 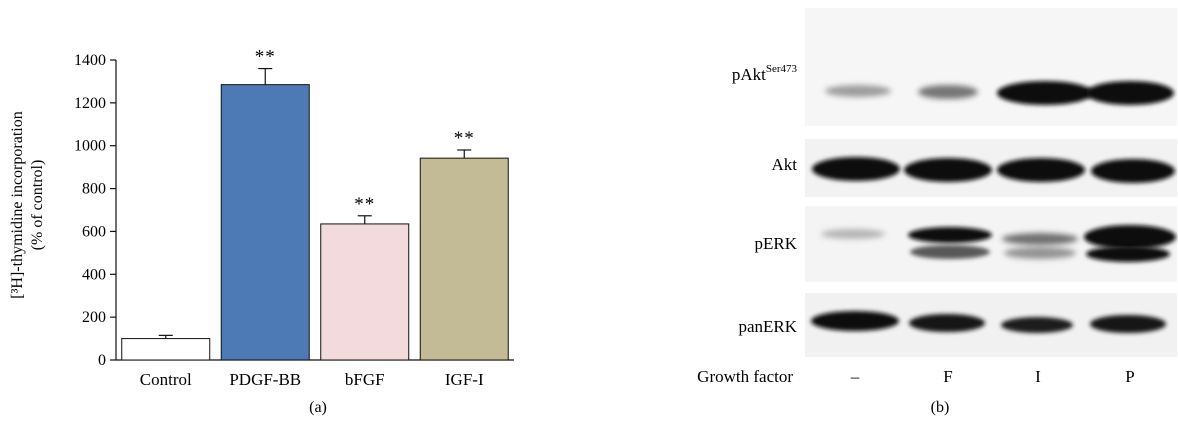 I want to click on y-tick-label-2: 400, so click(x=94, y=274).